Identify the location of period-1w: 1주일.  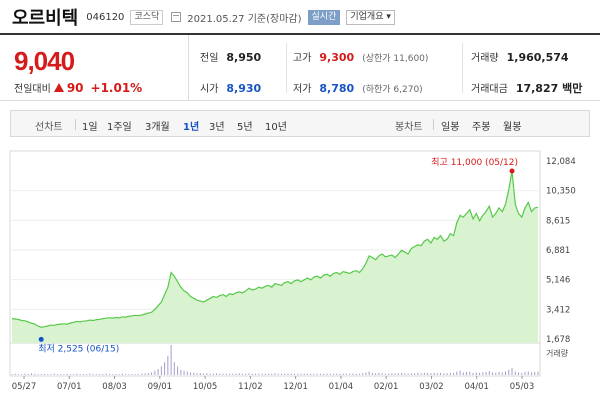
(119, 127).